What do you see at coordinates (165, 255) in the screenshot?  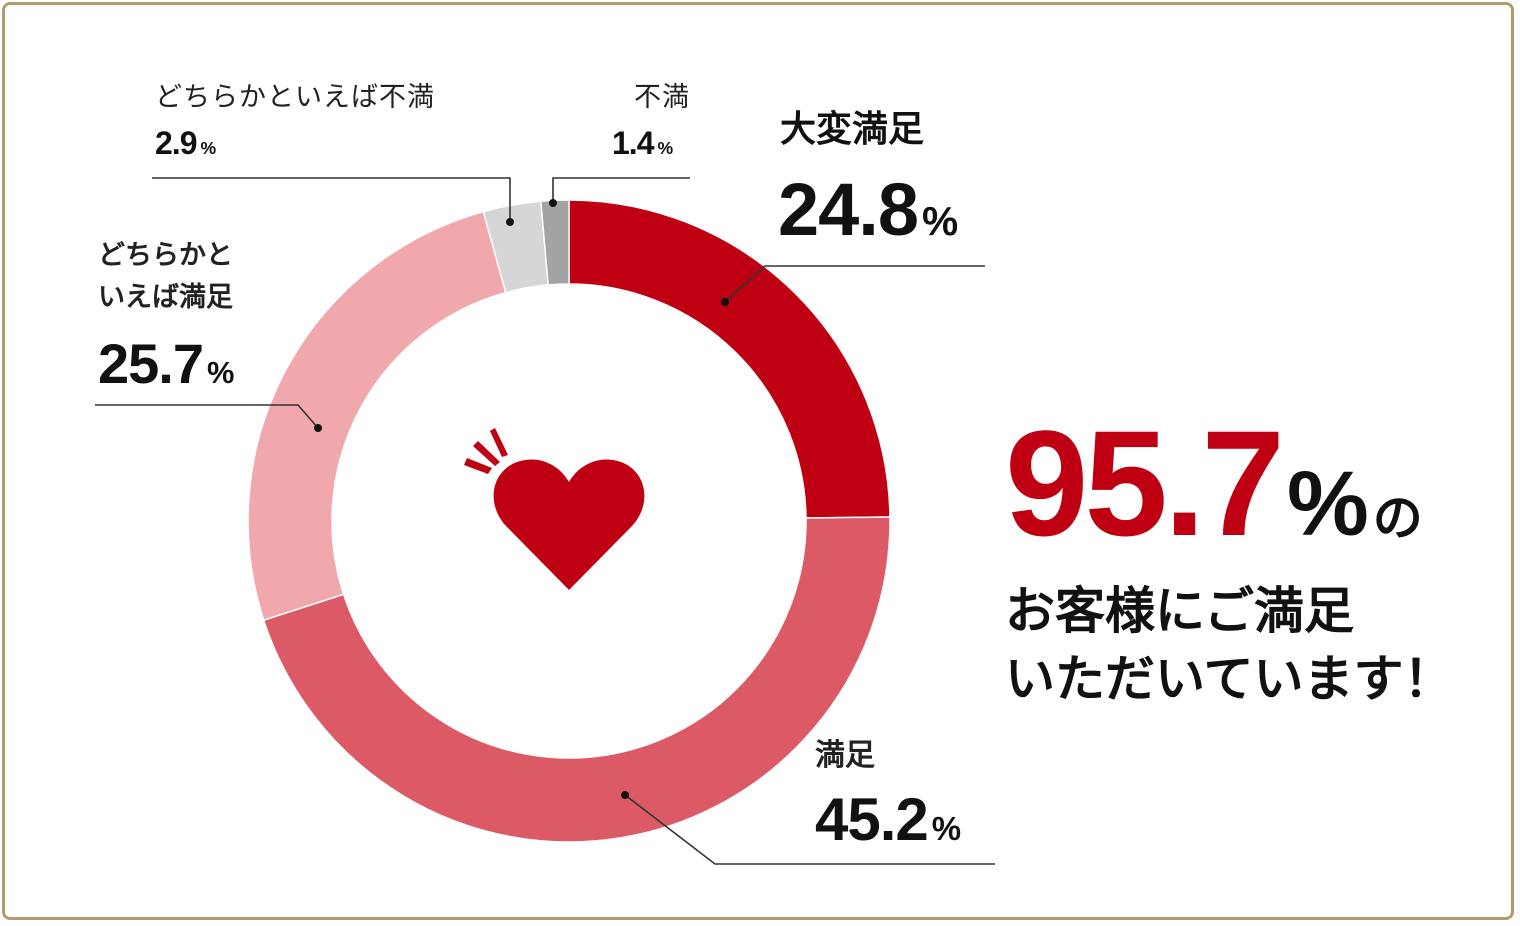 I see `label-somewhat-satisfied-line1: どちらかと` at bounding box center [165, 255].